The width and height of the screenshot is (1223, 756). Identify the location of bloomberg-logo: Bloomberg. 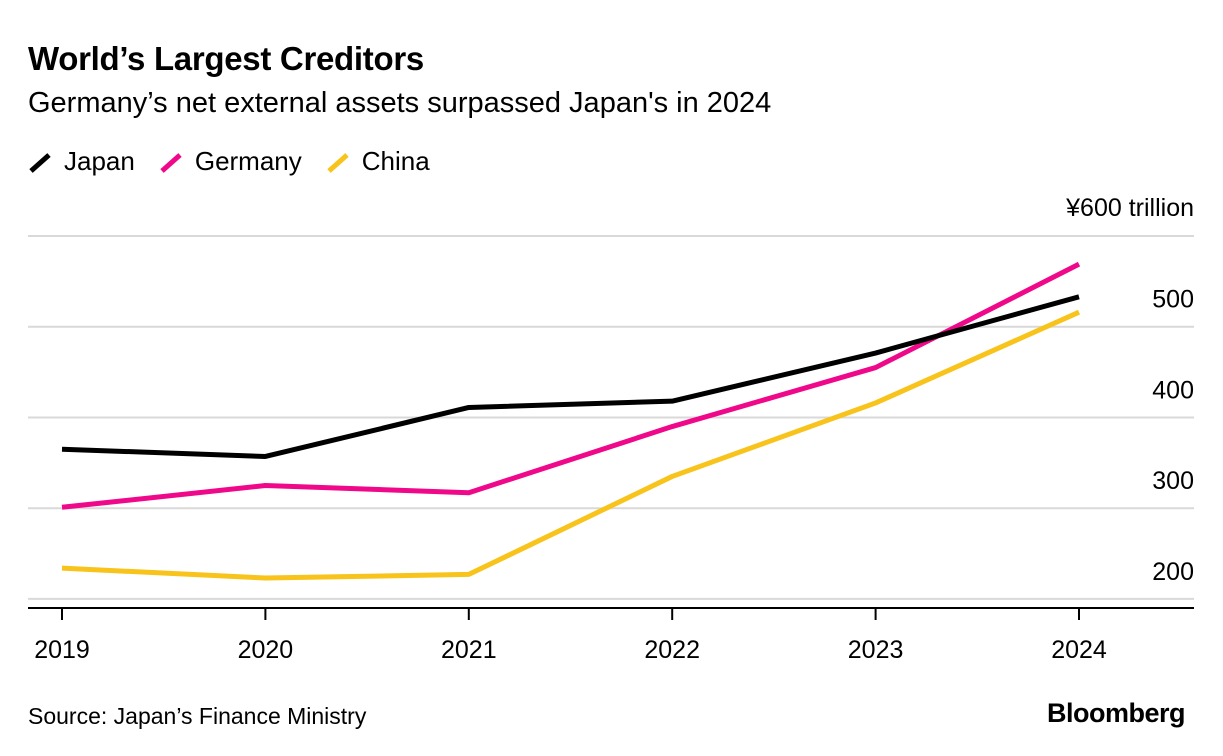
(1116, 713).